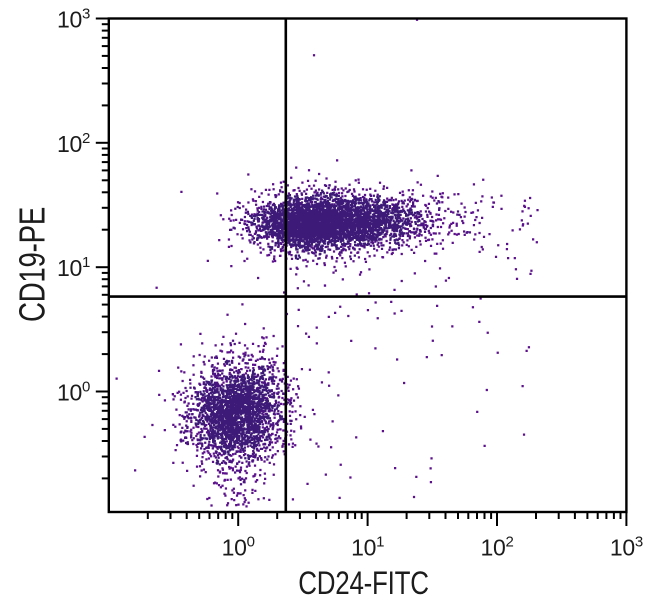 The image size is (650, 609). Describe the element at coordinates (363, 583) in the screenshot. I see `svg-text: CD24-FITC` at that location.